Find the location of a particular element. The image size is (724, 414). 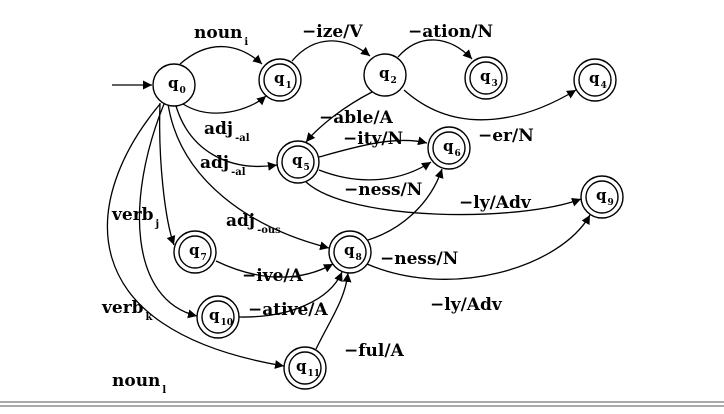

label-main: −ation/N is located at coordinates (450, 32).